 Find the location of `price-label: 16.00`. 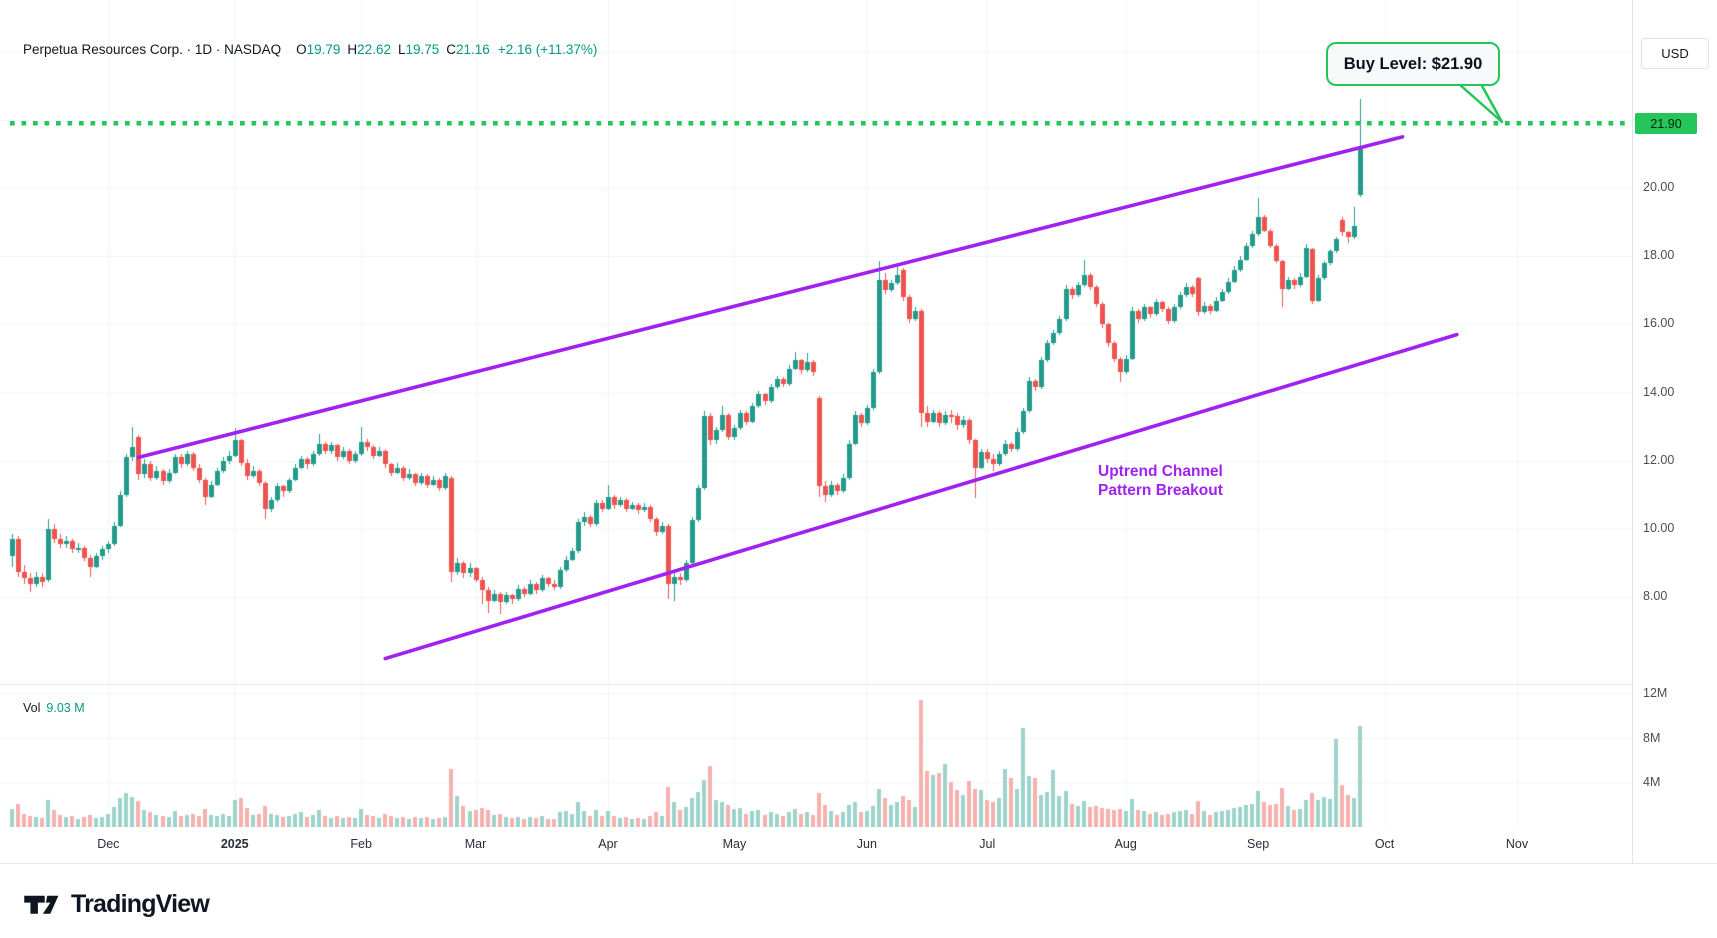

price-label: 16.00 is located at coordinates (1659, 323).